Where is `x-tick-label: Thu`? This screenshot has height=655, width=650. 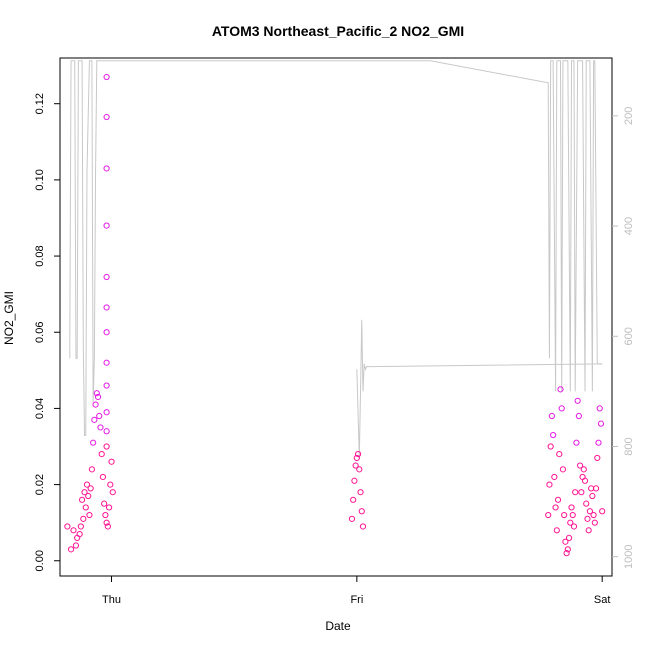 x-tick-label: Thu is located at coordinates (111, 600).